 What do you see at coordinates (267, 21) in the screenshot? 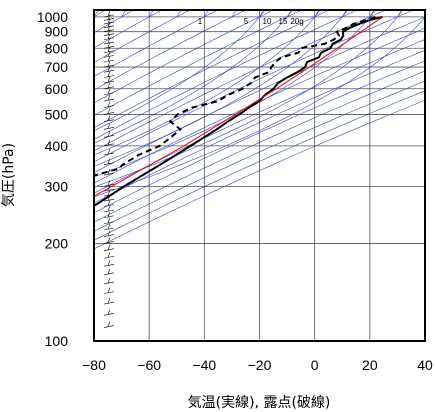
I see `mixing-ratio-label: 10` at bounding box center [267, 21].